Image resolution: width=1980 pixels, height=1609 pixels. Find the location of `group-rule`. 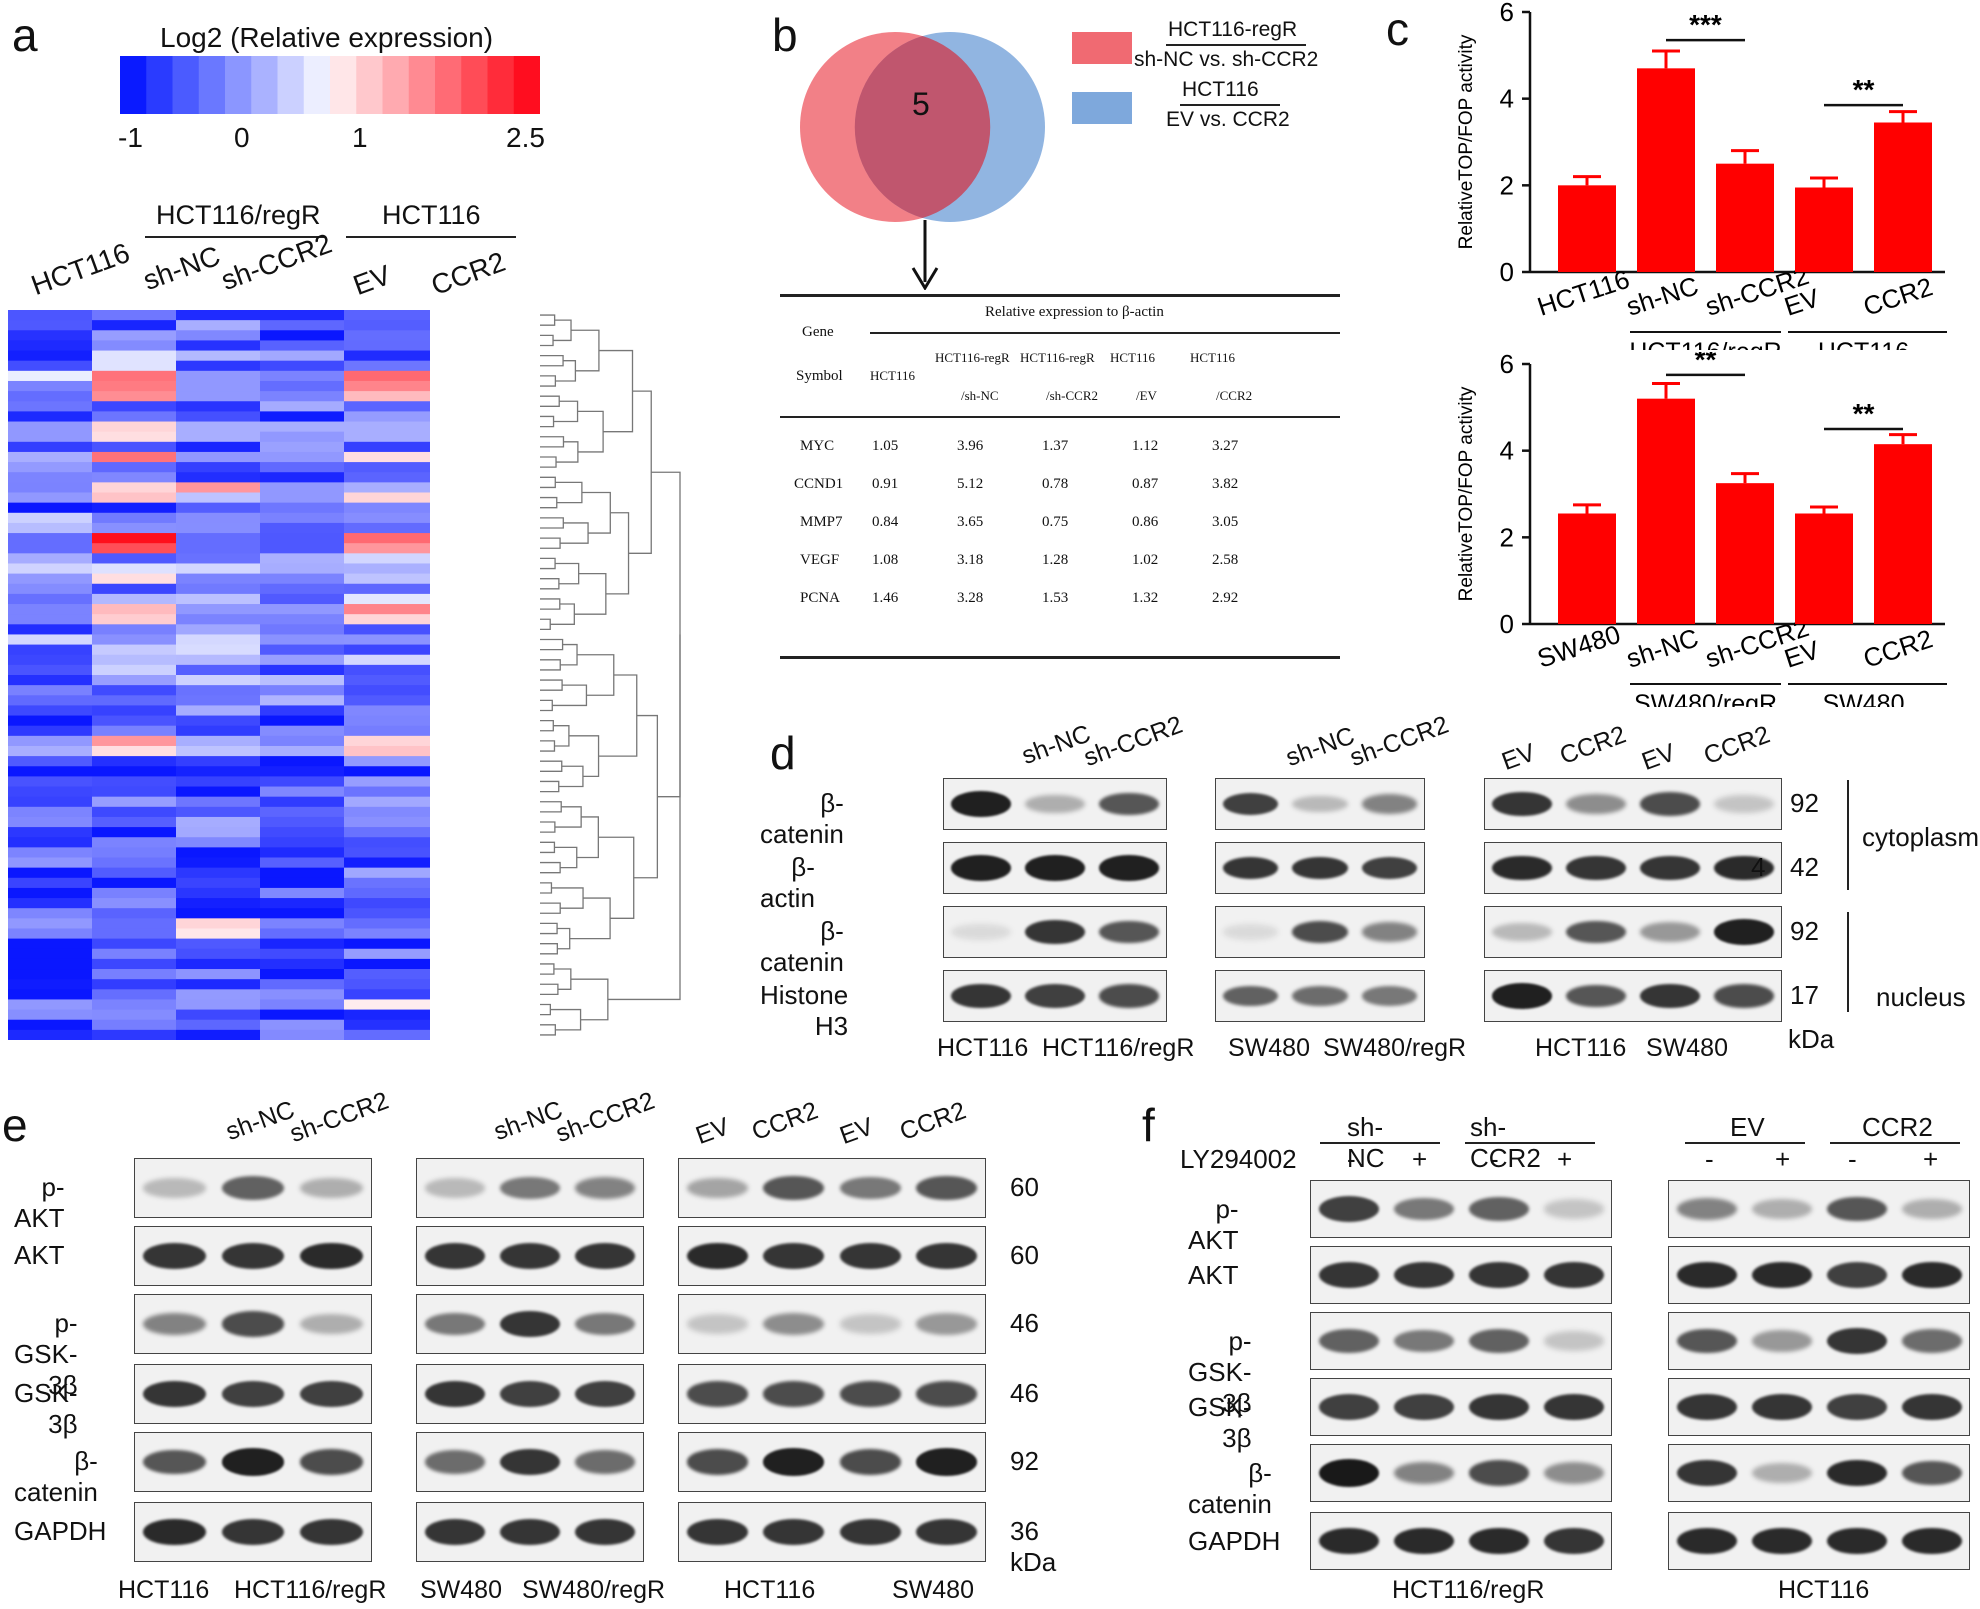

group-rule is located at coordinates (1380, 1143).